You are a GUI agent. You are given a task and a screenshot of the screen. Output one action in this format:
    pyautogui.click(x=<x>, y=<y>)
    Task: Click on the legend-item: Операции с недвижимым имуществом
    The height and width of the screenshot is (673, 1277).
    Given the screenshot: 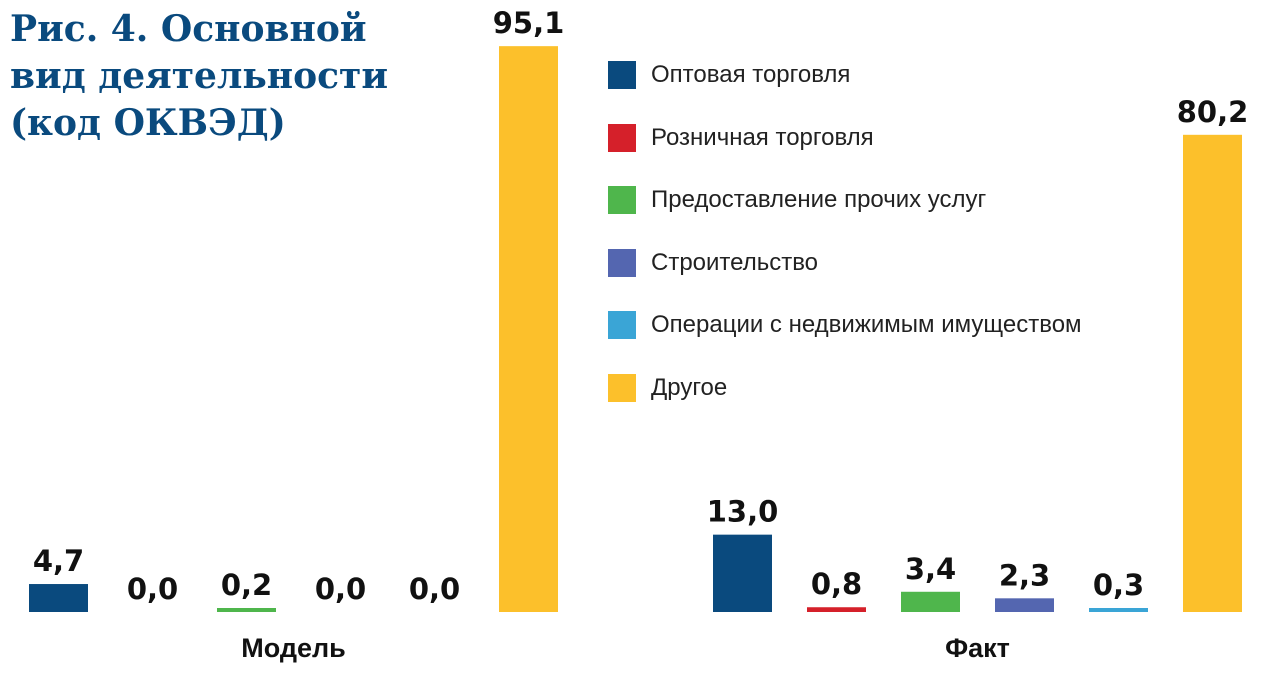 What is the action you would take?
    pyautogui.click(x=845, y=341)
    